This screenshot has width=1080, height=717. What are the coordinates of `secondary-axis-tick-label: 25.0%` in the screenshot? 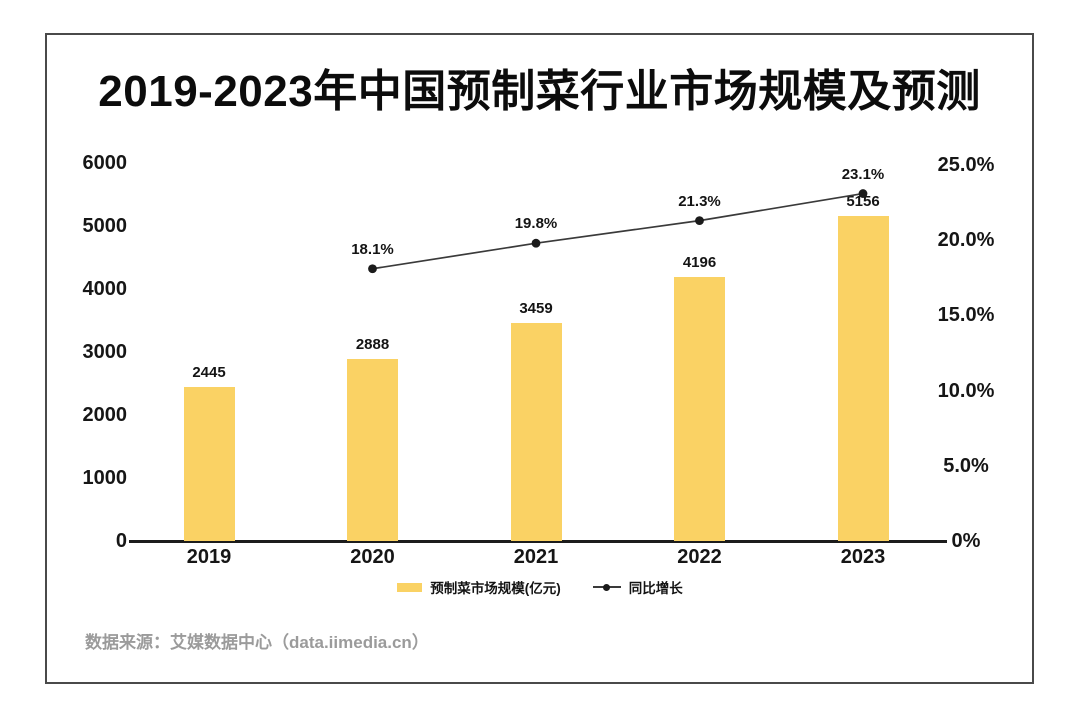 It's located at (966, 165).